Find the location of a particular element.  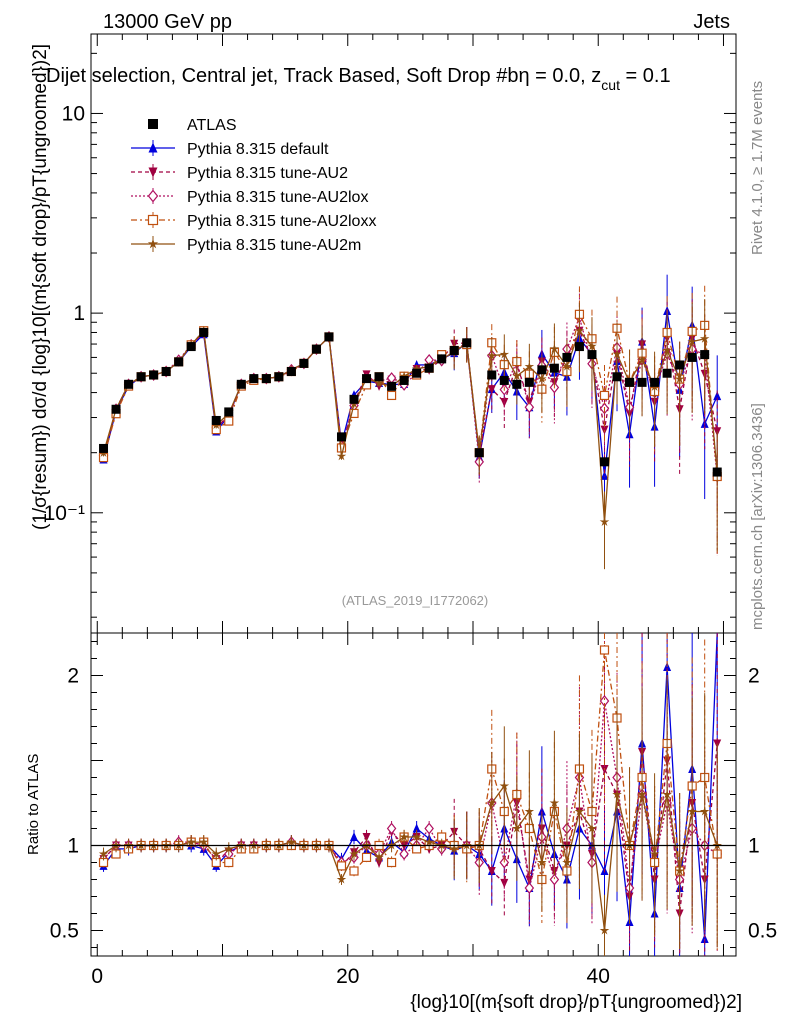

legend-label: Pythia 8.315 tune-AU2 is located at coordinates (267, 173).